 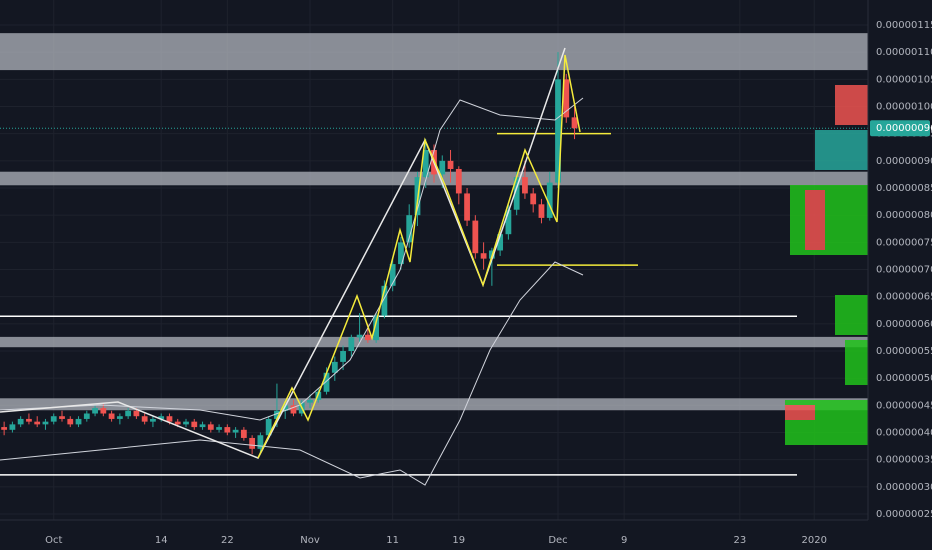 What do you see at coordinates (739, 540) in the screenshot?
I see `x-tick-label: 23` at bounding box center [739, 540].